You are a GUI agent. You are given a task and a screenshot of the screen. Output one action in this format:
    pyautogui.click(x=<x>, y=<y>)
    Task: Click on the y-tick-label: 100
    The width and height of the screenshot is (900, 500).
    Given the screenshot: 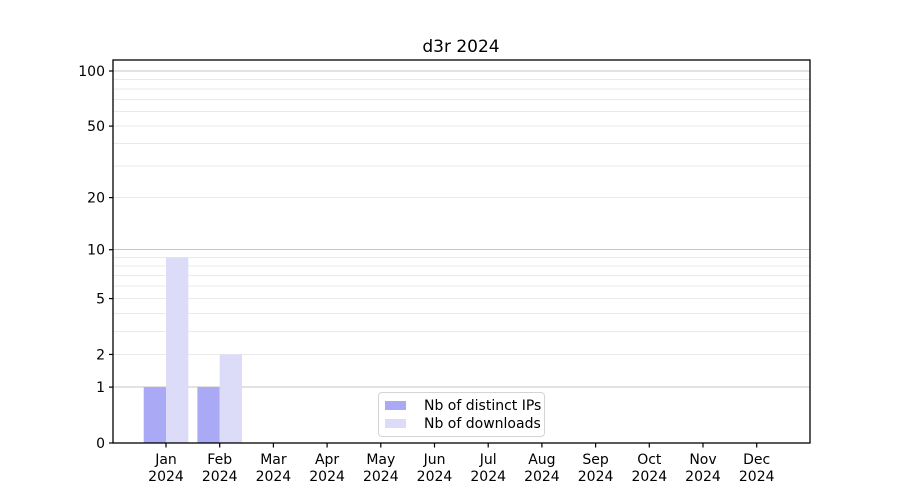 What is the action you would take?
    pyautogui.click(x=91, y=72)
    